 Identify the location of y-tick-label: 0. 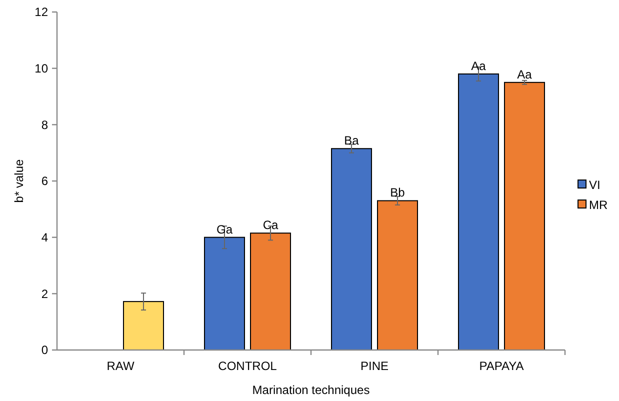
(44, 350).